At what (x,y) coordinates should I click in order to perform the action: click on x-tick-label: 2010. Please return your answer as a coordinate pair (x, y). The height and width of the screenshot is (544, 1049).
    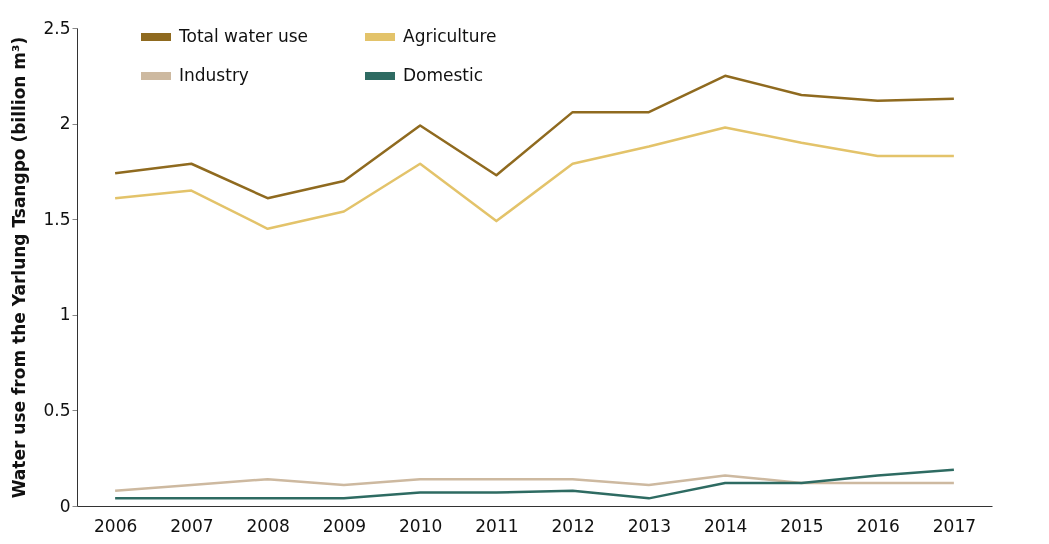
    Looking at the image, I should click on (420, 525).